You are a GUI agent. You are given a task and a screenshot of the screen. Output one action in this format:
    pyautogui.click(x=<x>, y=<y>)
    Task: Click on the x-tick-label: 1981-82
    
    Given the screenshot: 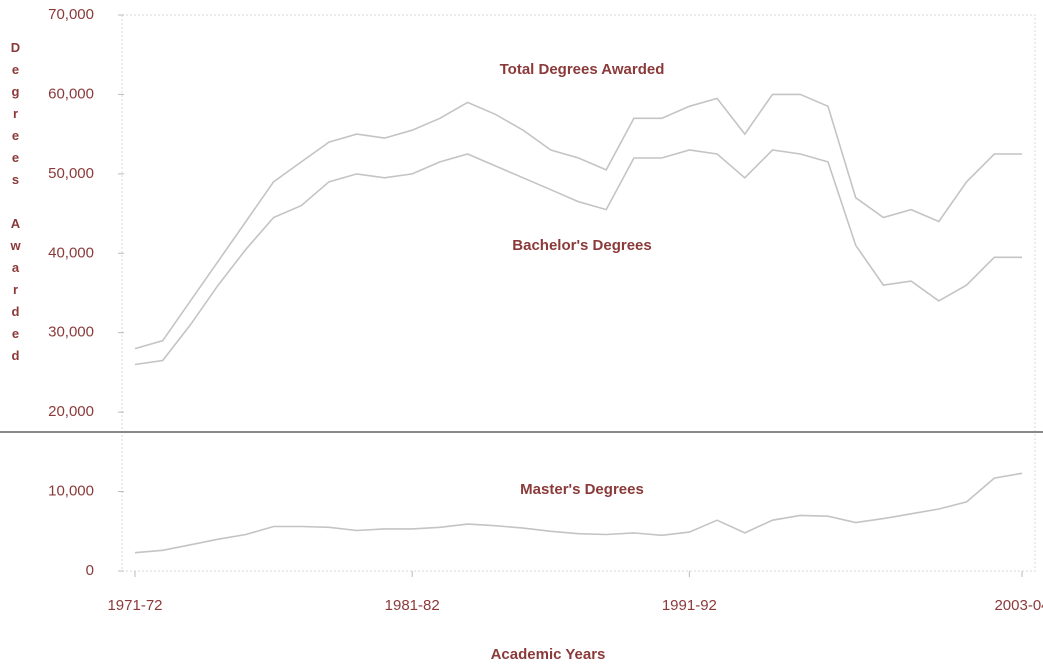 What is the action you would take?
    pyautogui.click(x=412, y=605)
    